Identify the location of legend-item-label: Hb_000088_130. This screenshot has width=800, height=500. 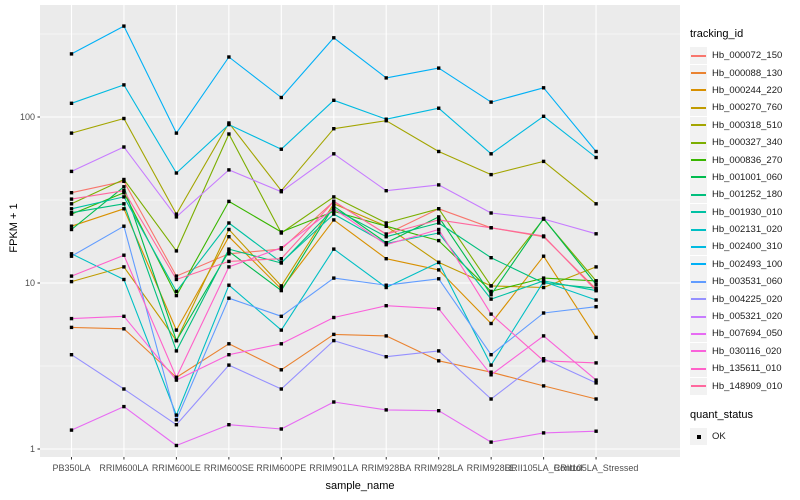
(747, 73).